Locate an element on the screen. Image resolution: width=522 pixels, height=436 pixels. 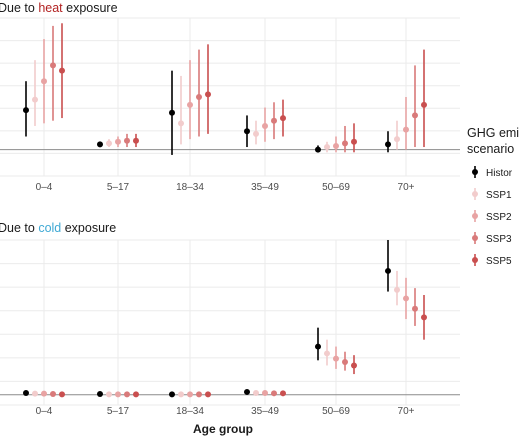
legend-title-line2: scenario is located at coordinates (490, 149).